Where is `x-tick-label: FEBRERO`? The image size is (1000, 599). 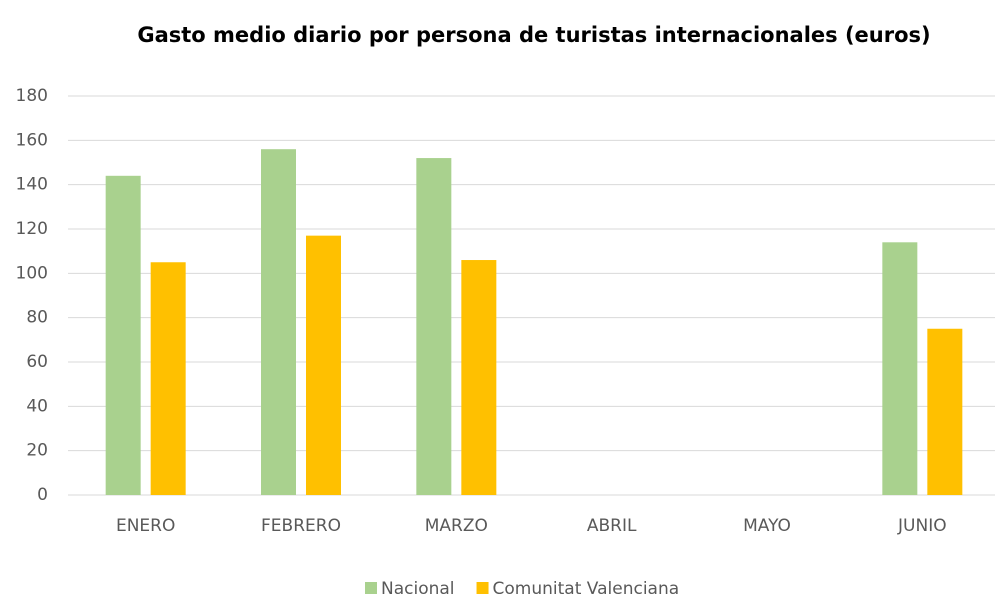 x-tick-label: FEBRERO is located at coordinates (301, 526).